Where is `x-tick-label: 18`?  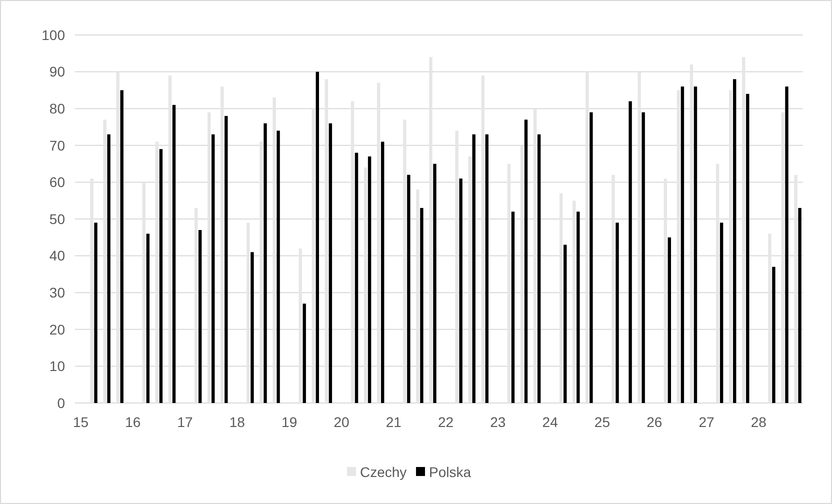
x-tick-label: 18 is located at coordinates (237, 422).